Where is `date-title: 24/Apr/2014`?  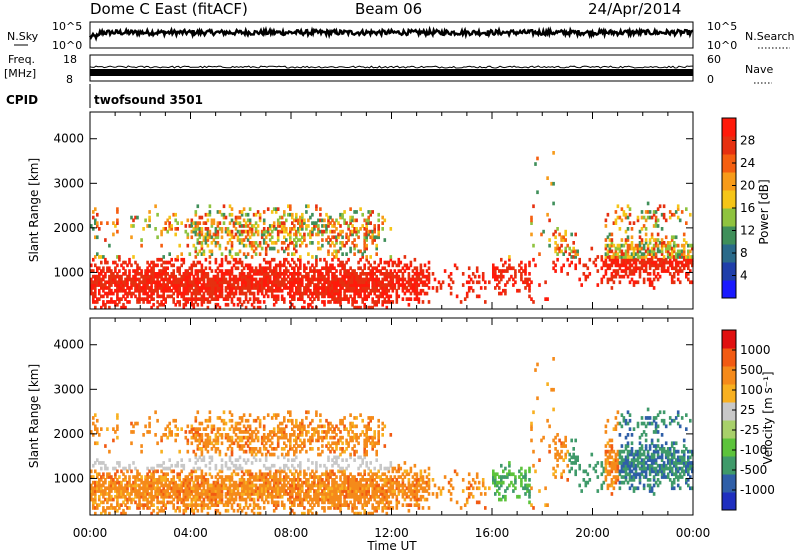
date-title: 24/Apr/2014 is located at coordinates (634, 9).